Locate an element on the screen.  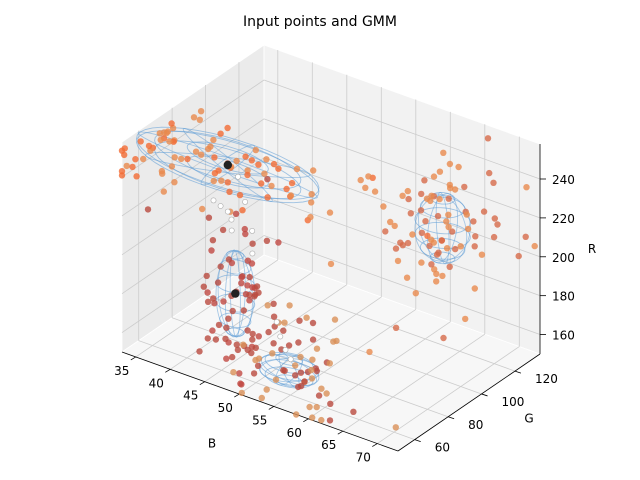
x-tick-label: 35 is located at coordinates (121, 371).